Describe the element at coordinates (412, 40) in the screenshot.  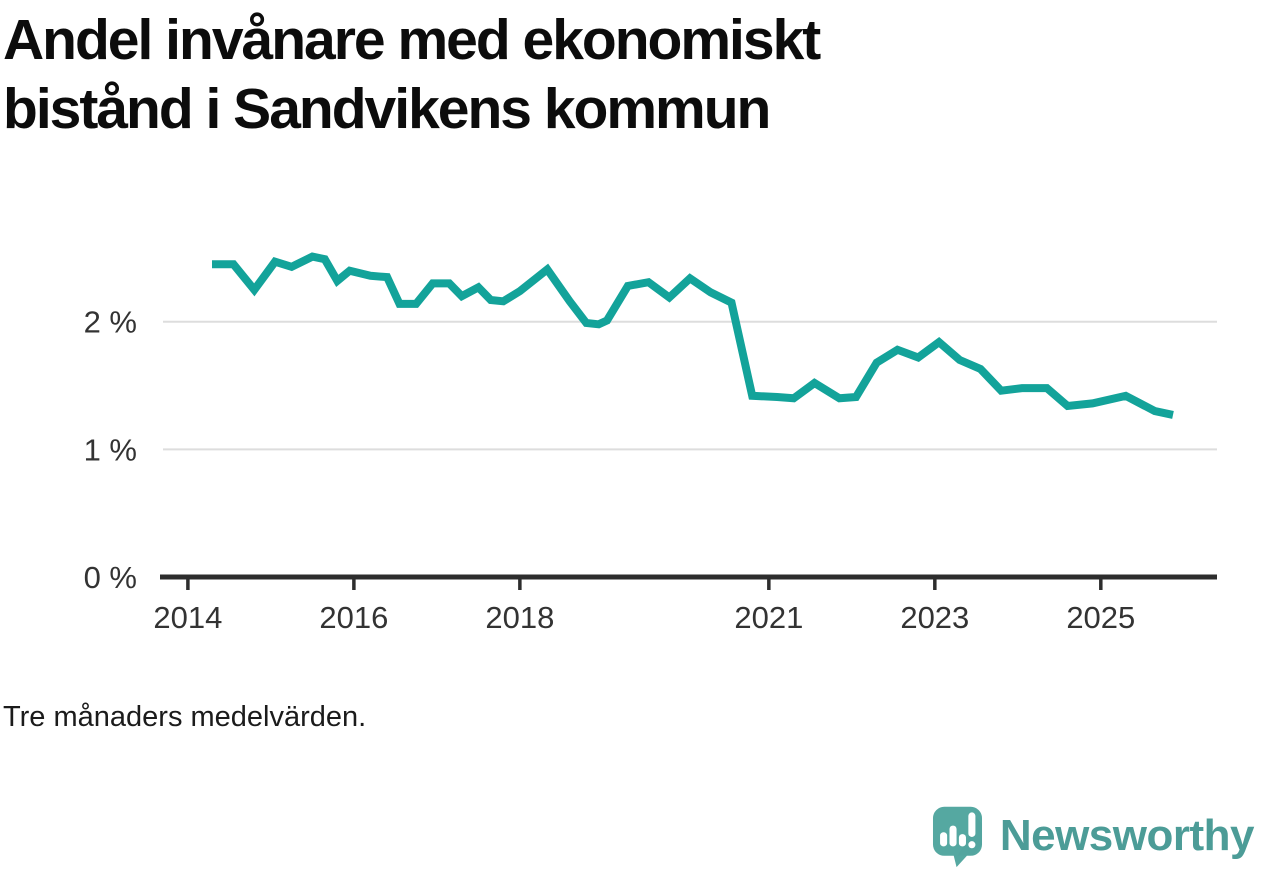
I see `chart-title-line: Andel invånare med ekonomiskt` at that location.